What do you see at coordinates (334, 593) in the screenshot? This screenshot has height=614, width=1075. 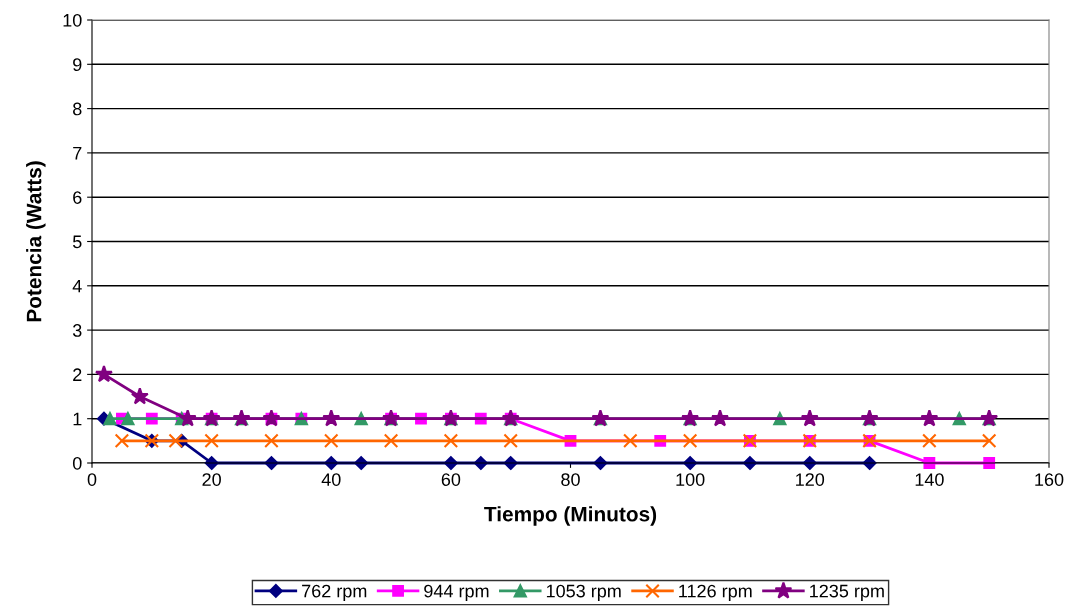 I see `legend-label: 762 rpm` at bounding box center [334, 593].